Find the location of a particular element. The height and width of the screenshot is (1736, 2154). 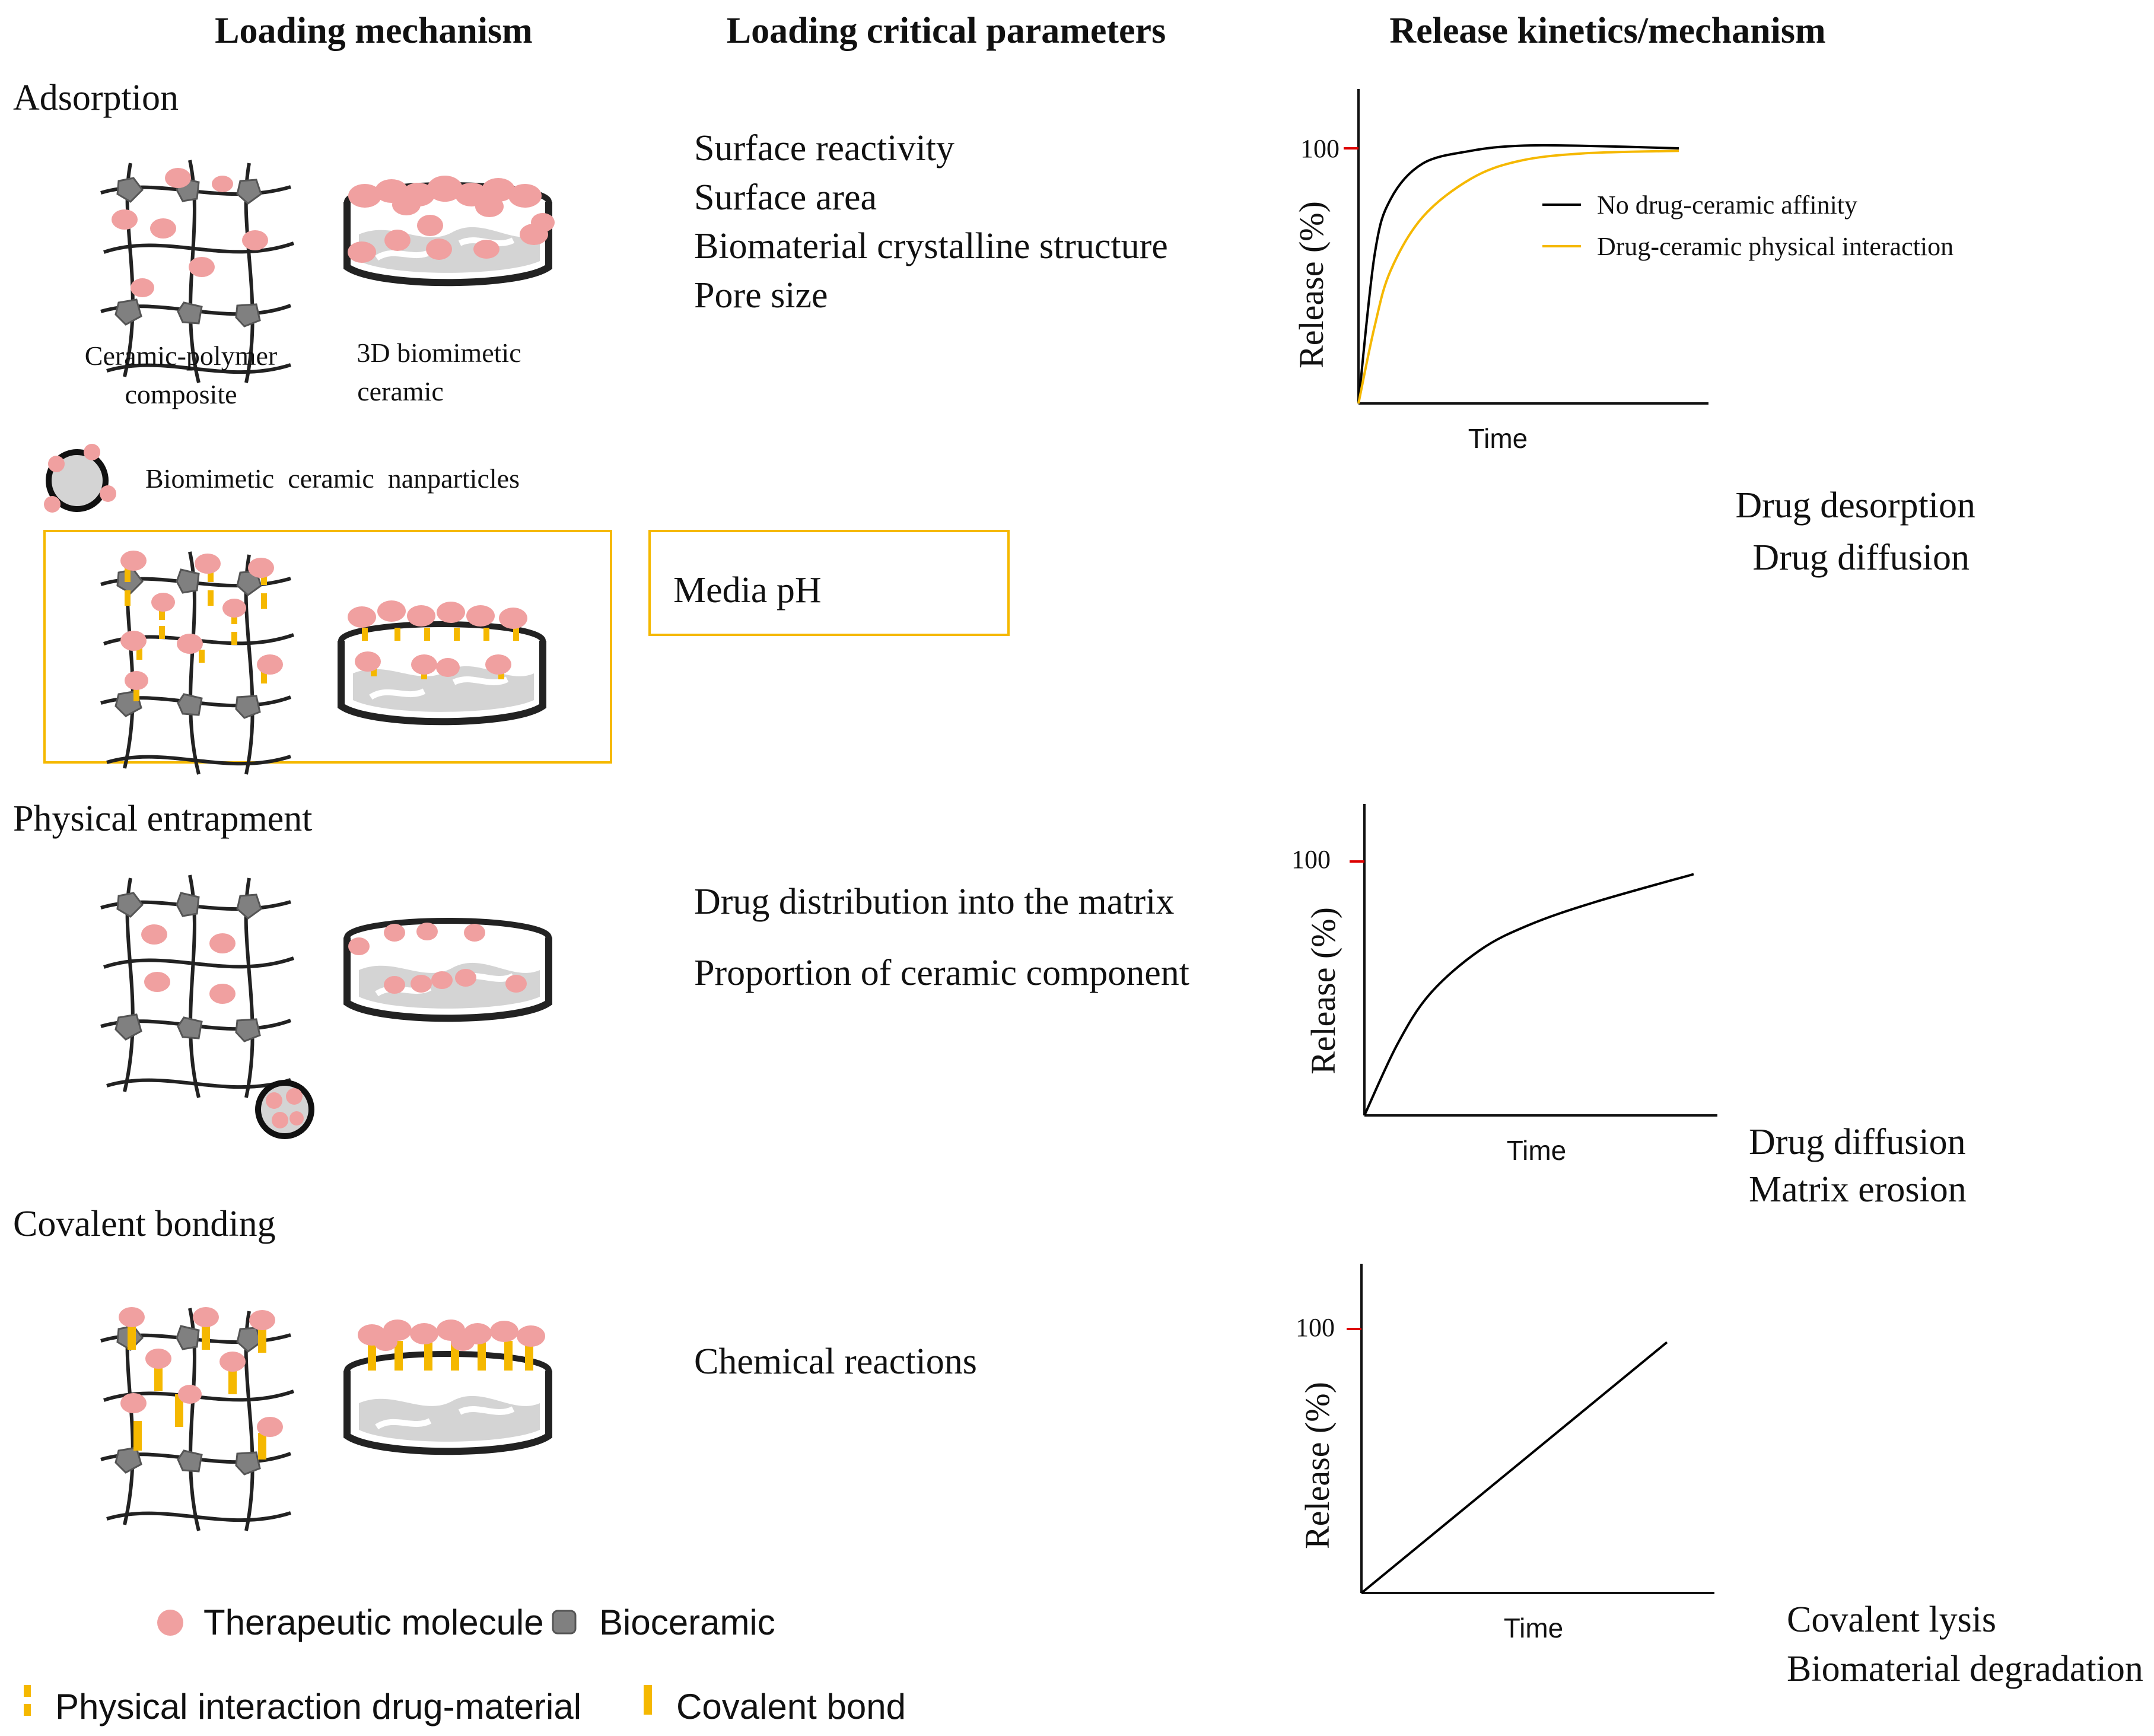

caption-3d-ceramic-line1: 3D biomimetic is located at coordinates (439, 353).